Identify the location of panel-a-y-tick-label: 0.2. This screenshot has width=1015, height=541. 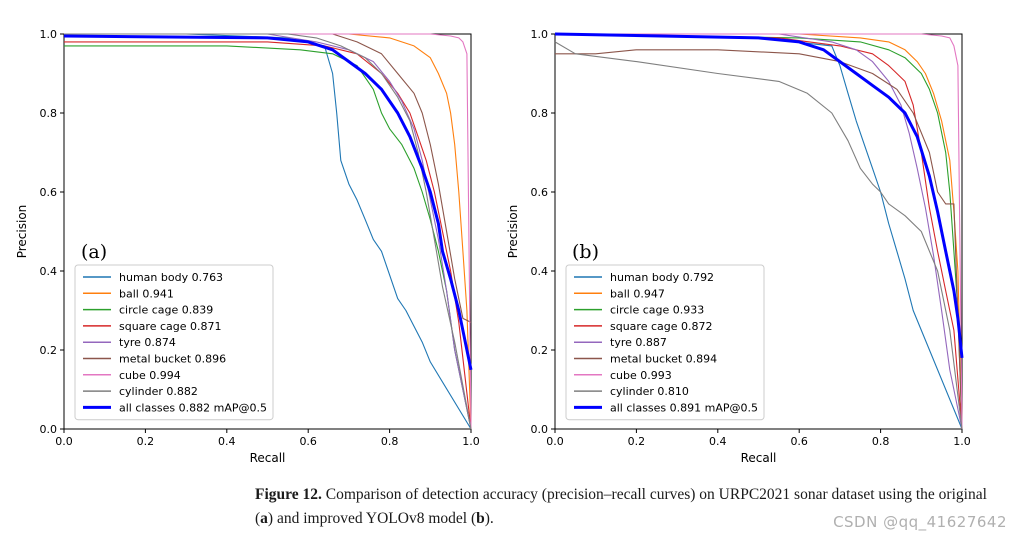
(49, 350).